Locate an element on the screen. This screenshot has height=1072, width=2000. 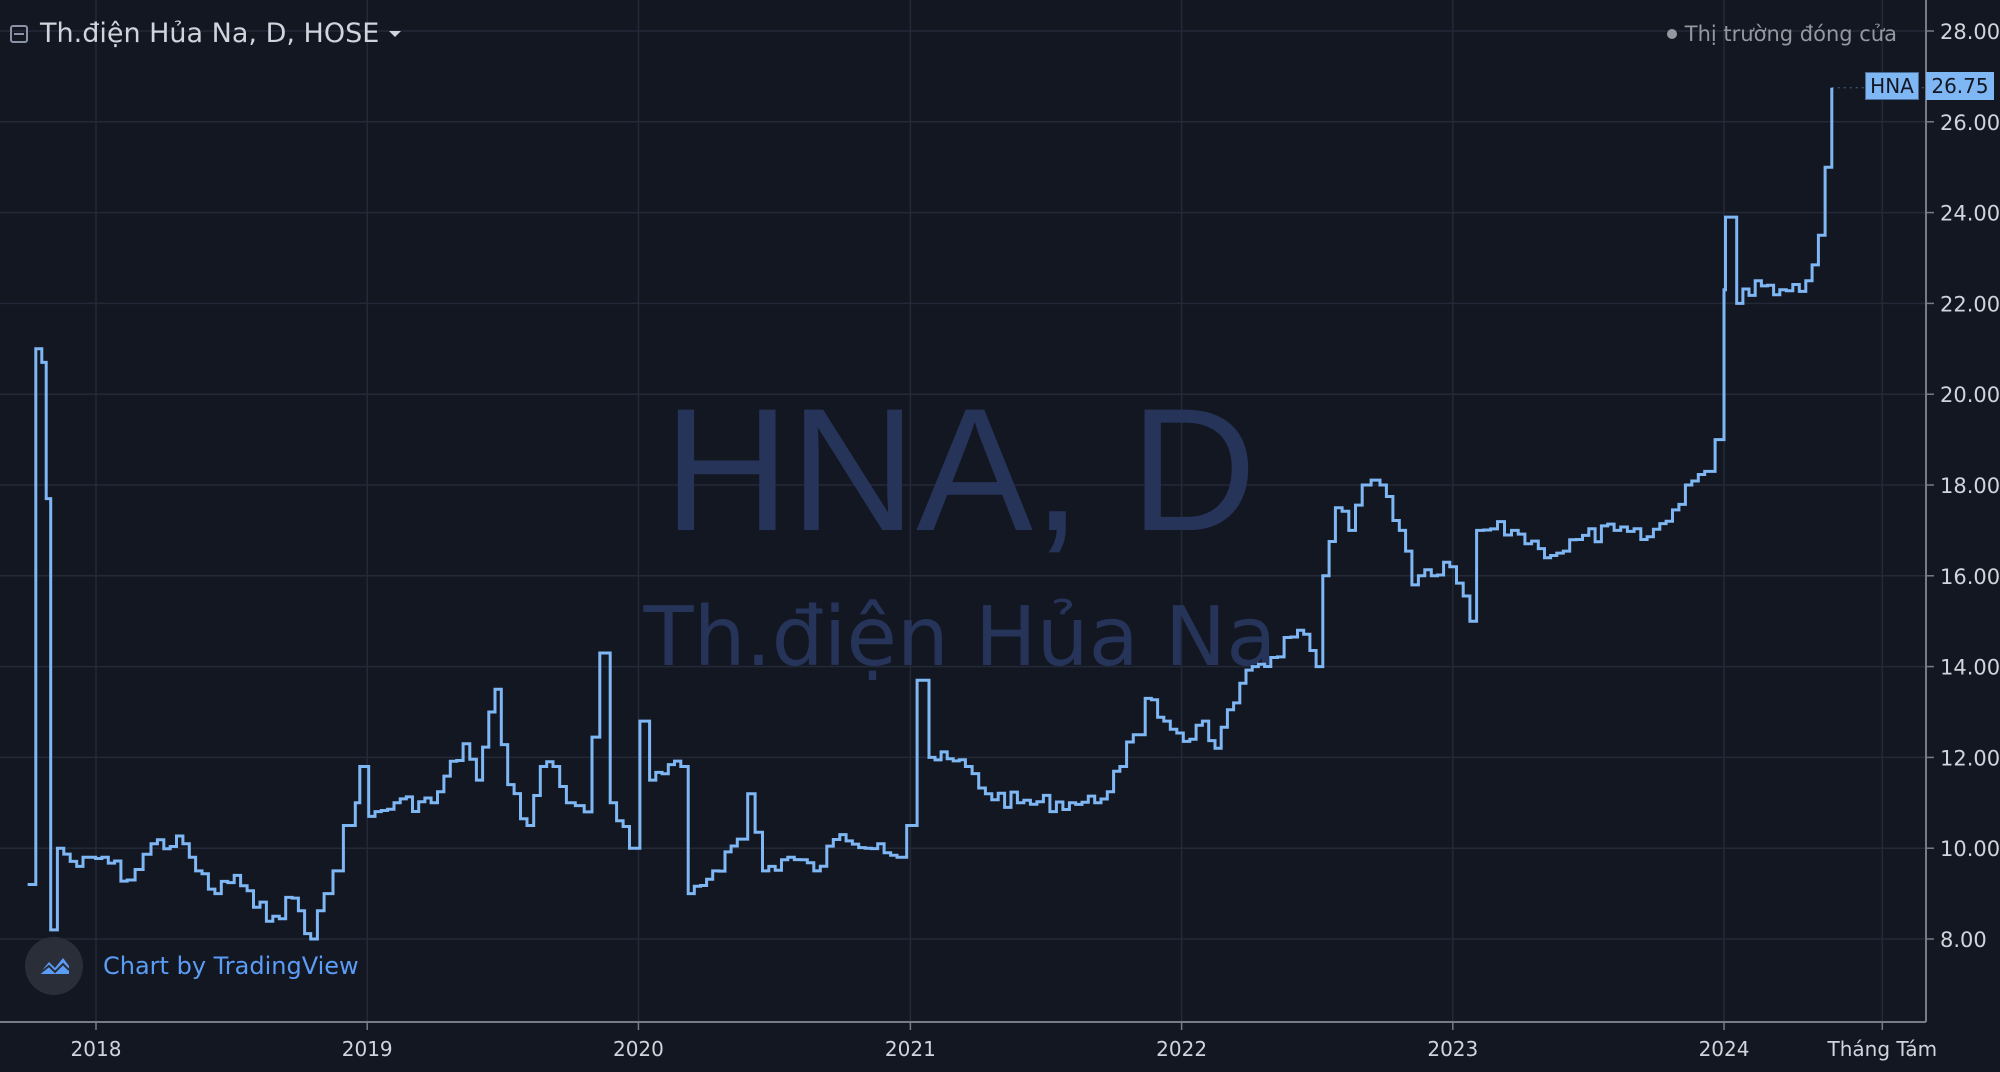
price-tick-label: 8.00 is located at coordinates (1963, 940).